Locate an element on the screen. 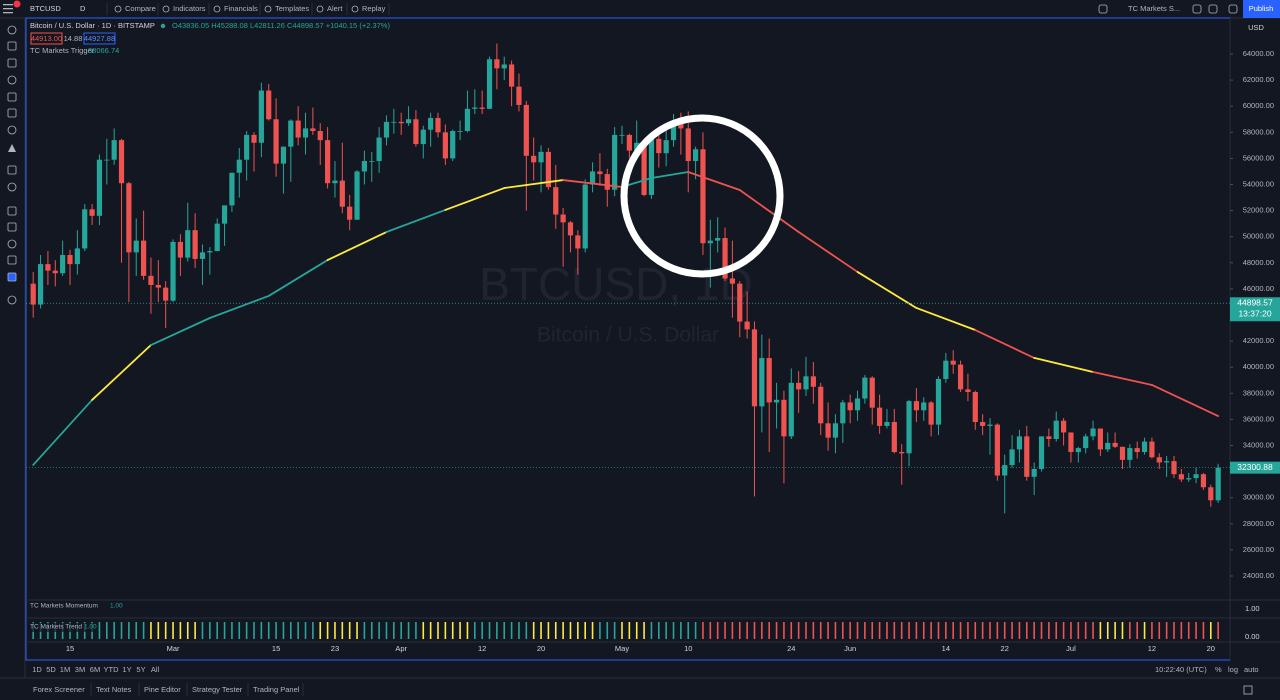 This screenshot has width=1280, height=700. ask-box is located at coordinates (99, 38).